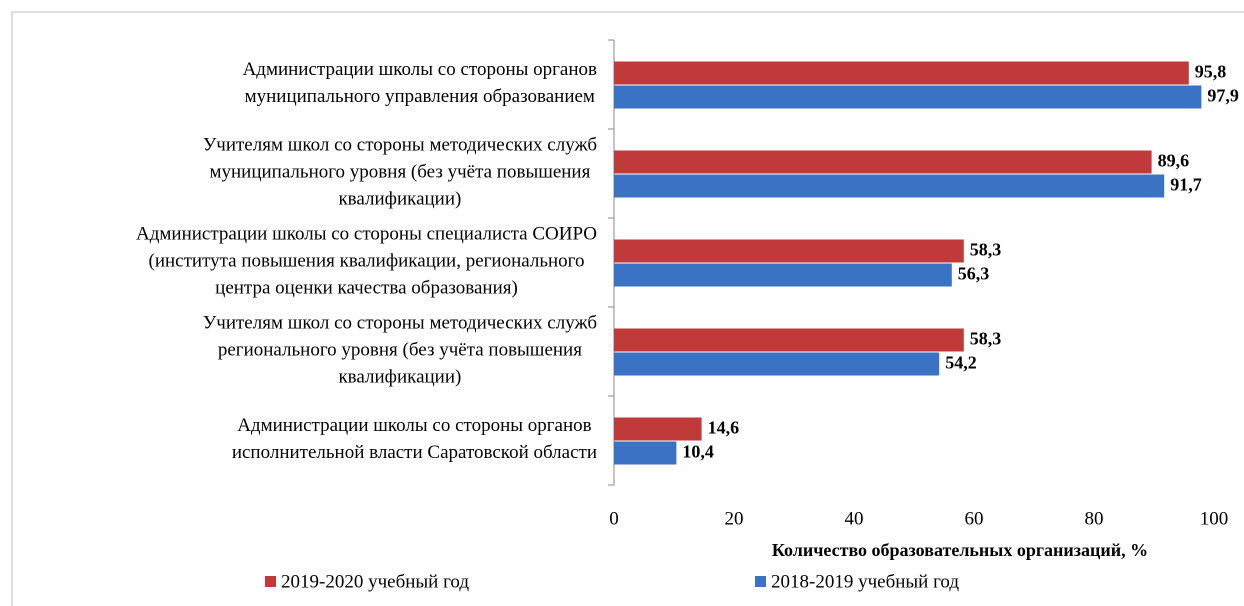  What do you see at coordinates (961, 363) in the screenshot?
I see `value-label: 54,2` at bounding box center [961, 363].